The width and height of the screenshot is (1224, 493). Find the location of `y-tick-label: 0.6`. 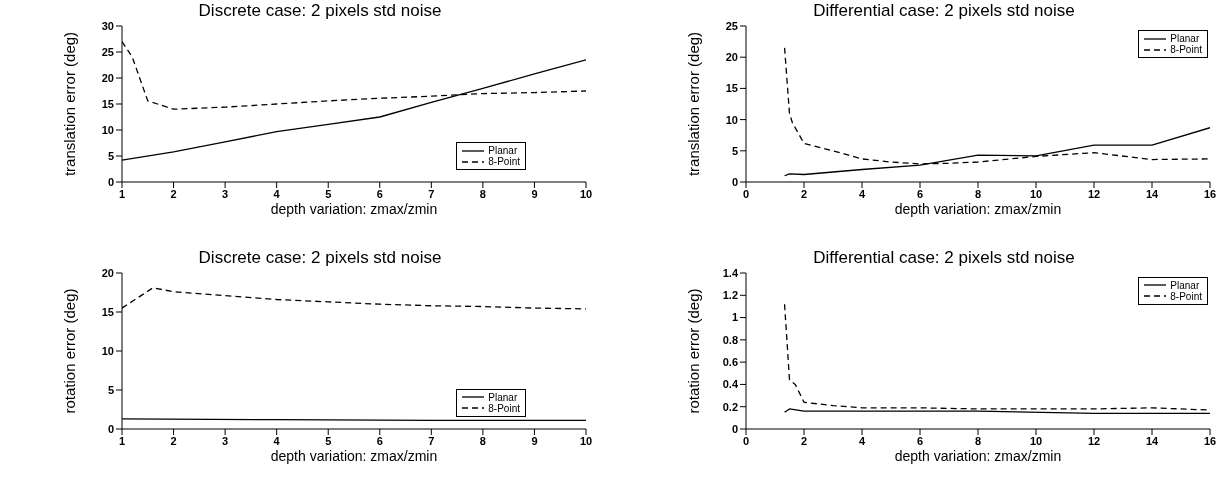

y-tick-label: 0.6 is located at coordinates (730, 361).